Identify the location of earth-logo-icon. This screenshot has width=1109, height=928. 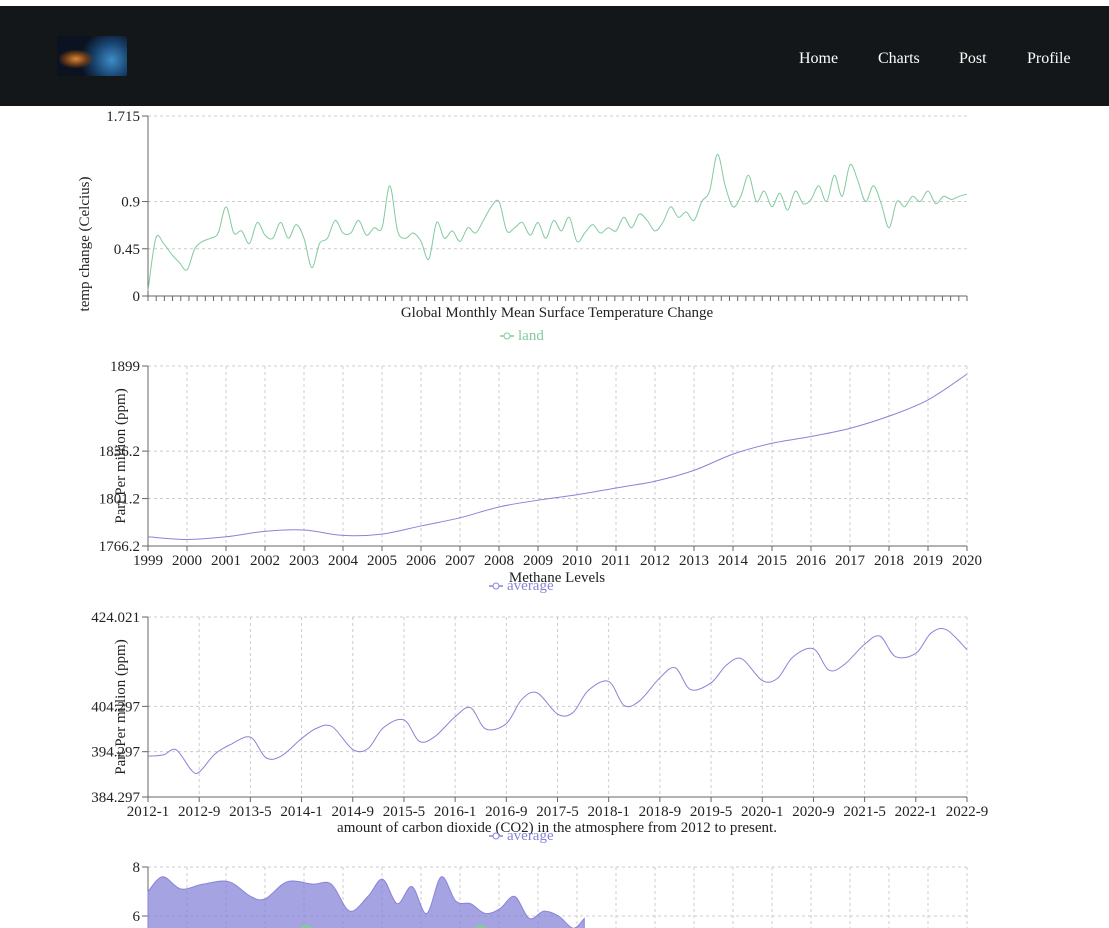
(92, 56).